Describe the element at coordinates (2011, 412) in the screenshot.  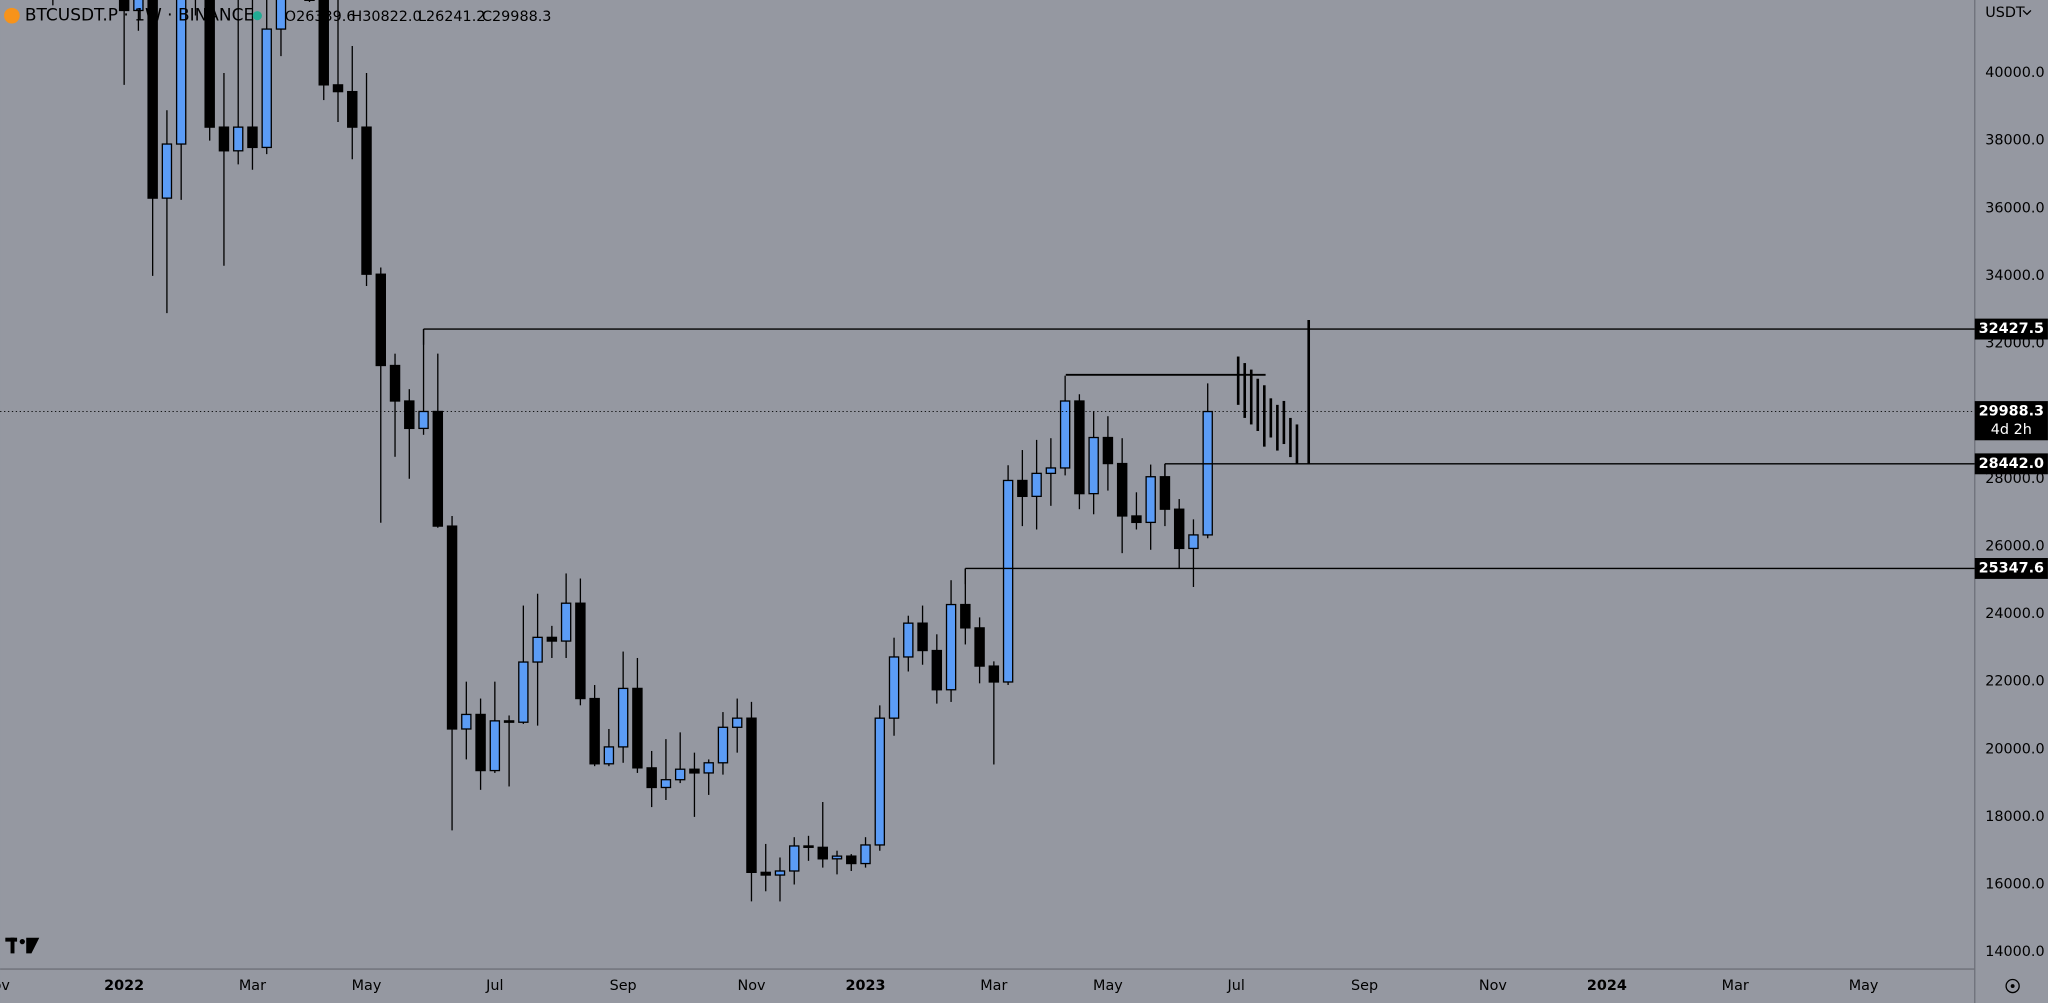
I see `last-price-label: 29988.3` at that location.